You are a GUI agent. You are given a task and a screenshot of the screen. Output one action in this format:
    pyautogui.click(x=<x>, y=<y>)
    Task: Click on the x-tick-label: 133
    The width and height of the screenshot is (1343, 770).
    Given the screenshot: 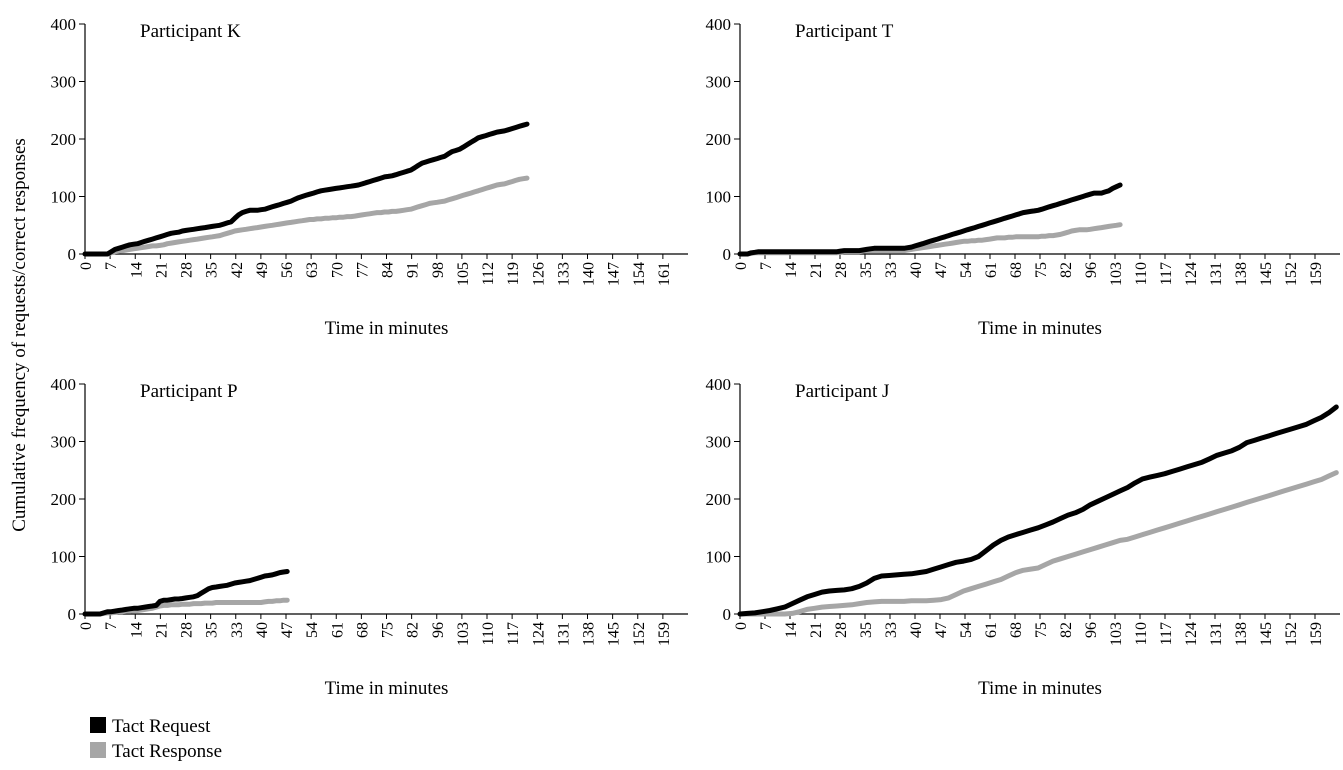 What is the action you would take?
    pyautogui.click(x=563, y=274)
    